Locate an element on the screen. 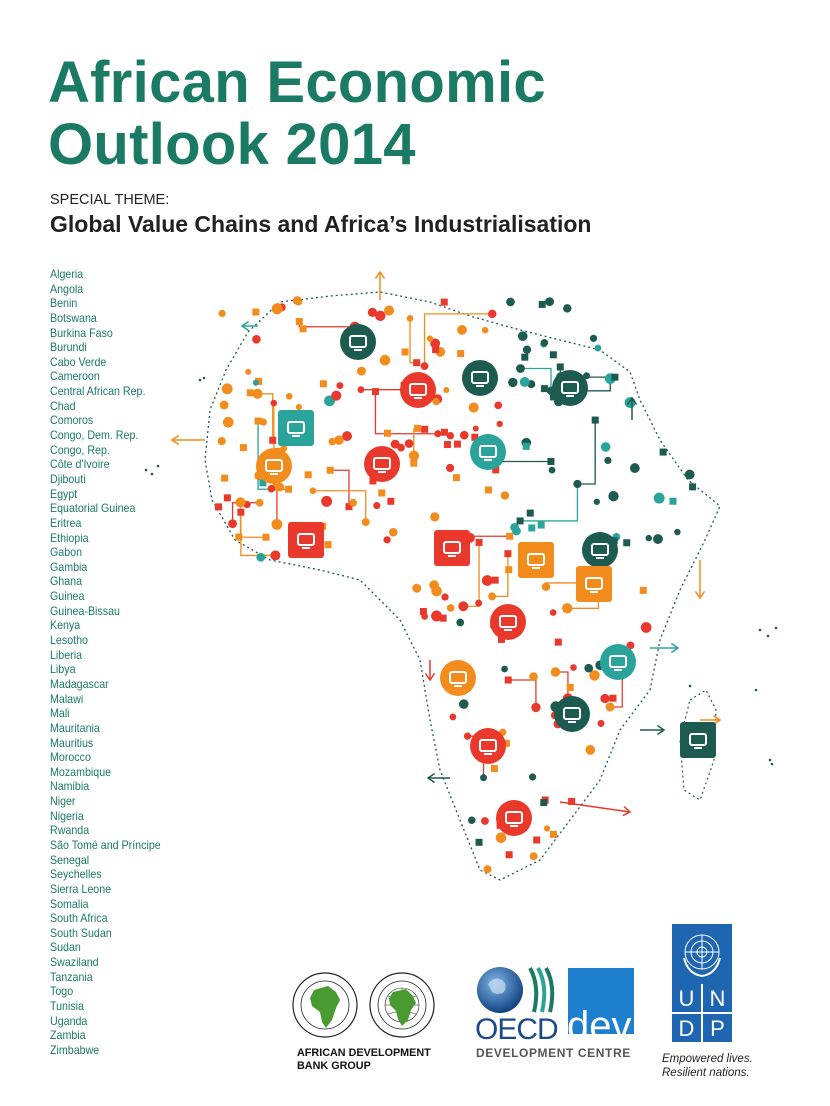 This screenshot has height=1106, width=830. afdb-name-line-2: BANK GROUP is located at coordinates (334, 1066).